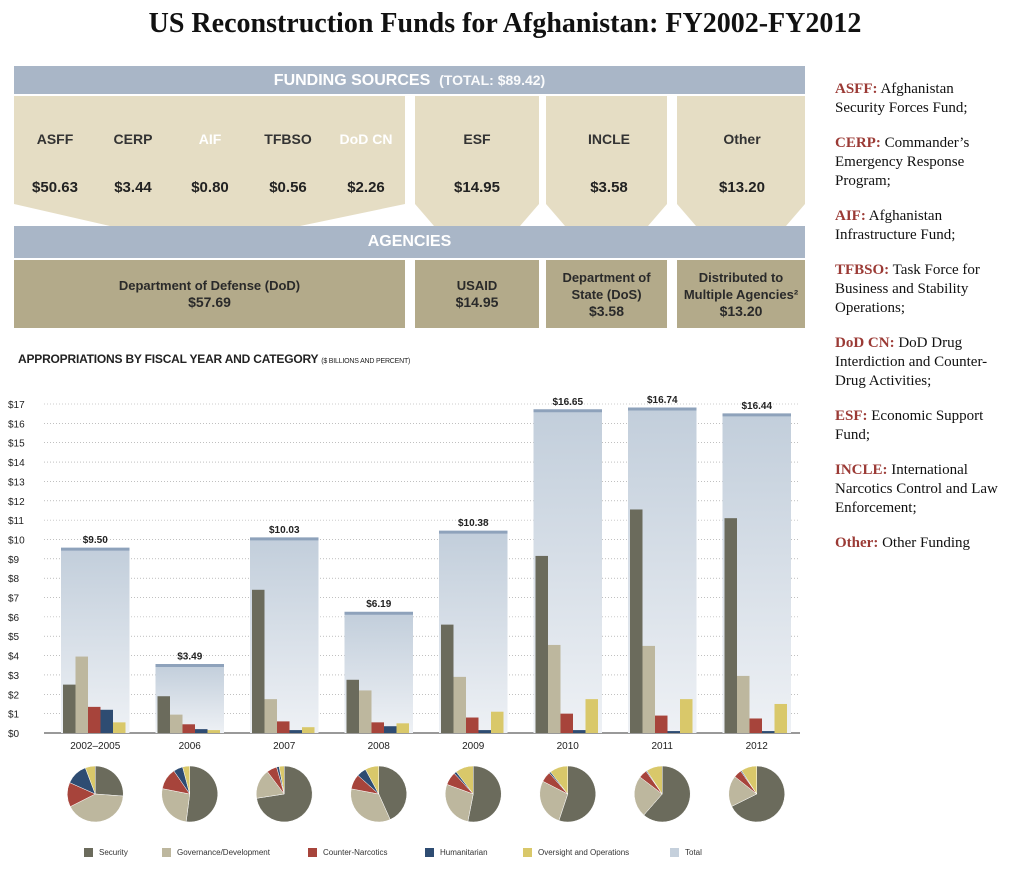 The width and height of the screenshot is (1010, 873). Describe the element at coordinates (477, 150) in the screenshot. I see `usaid-sources-box` at that location.